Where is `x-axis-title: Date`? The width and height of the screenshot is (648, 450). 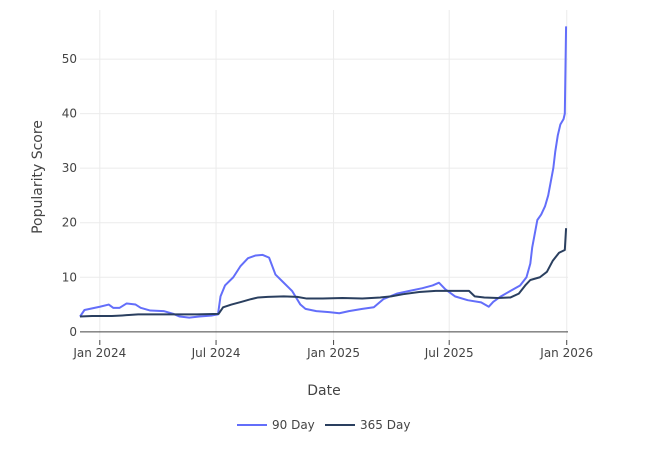
x-axis-title: Date is located at coordinates (323, 391).